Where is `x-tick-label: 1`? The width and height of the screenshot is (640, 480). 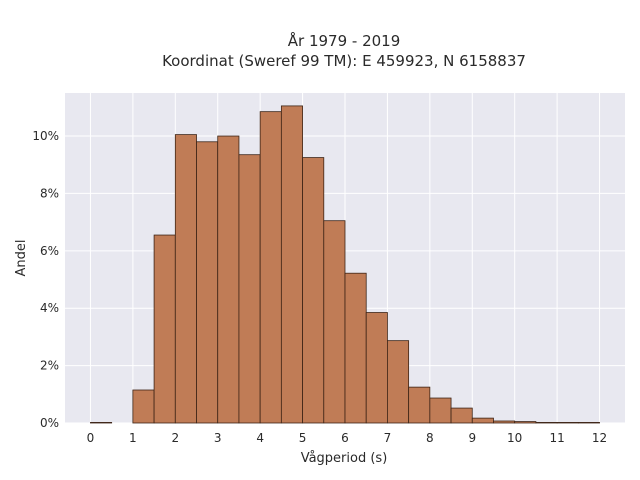 x-tick-label: 1 is located at coordinates (133, 438).